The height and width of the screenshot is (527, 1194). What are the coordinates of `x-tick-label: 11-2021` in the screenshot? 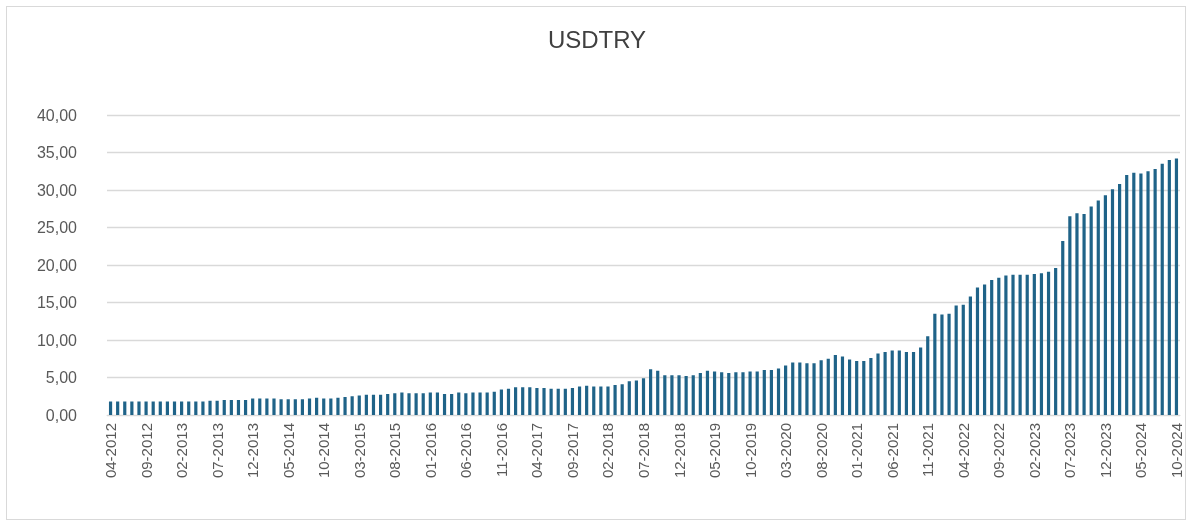 It's located at (928, 450).